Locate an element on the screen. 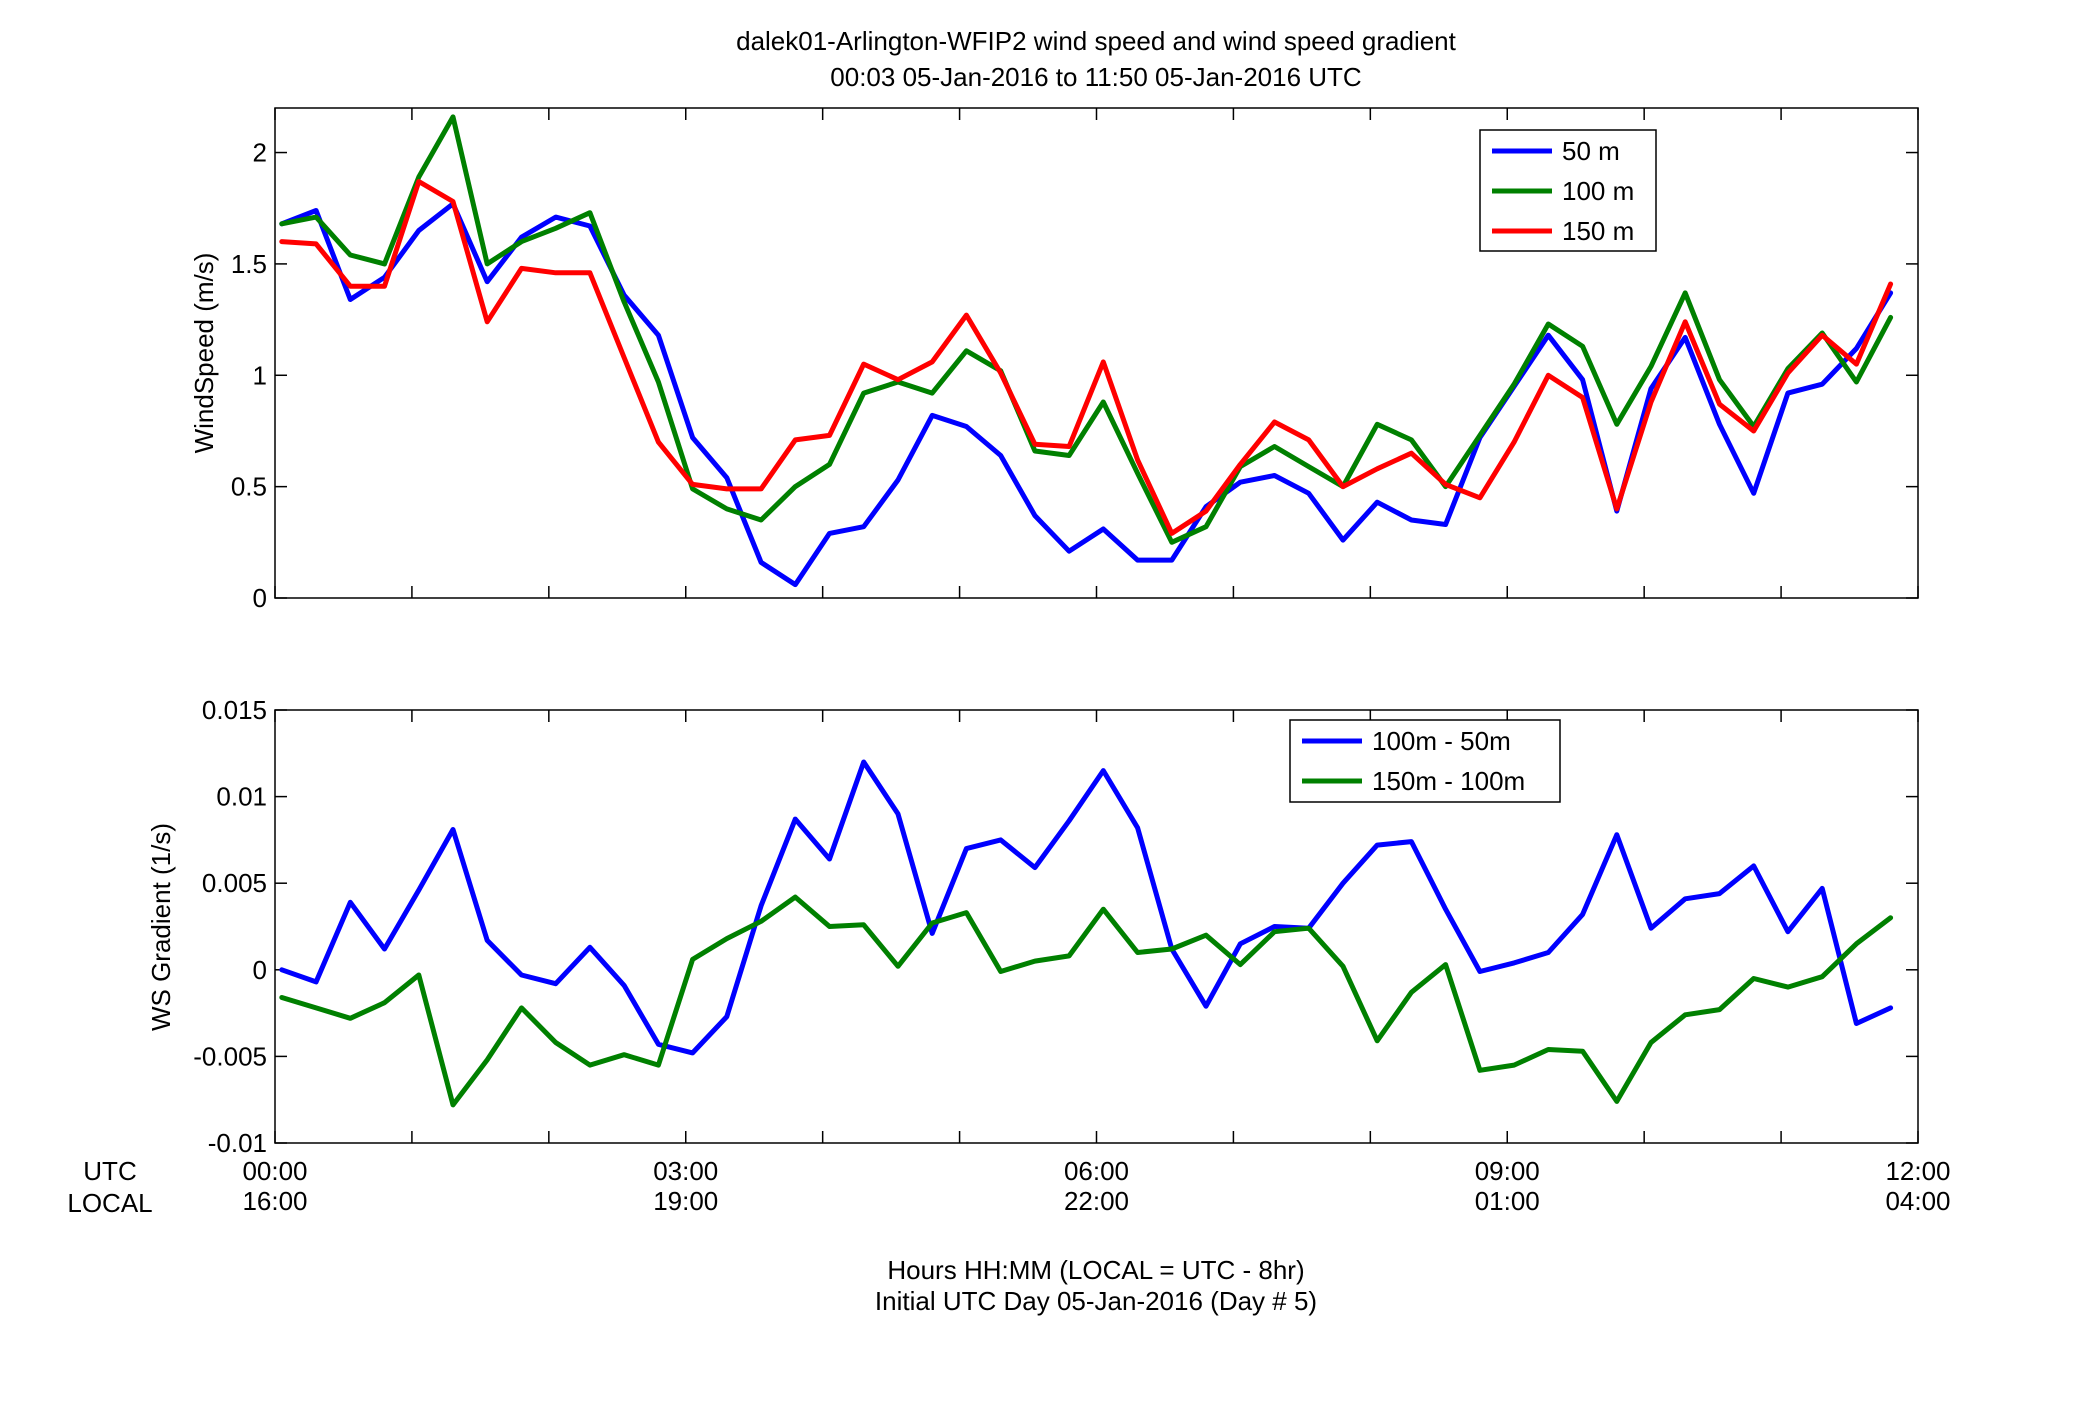  gradient-y-tick-label: 0.015 is located at coordinates (234, 710).